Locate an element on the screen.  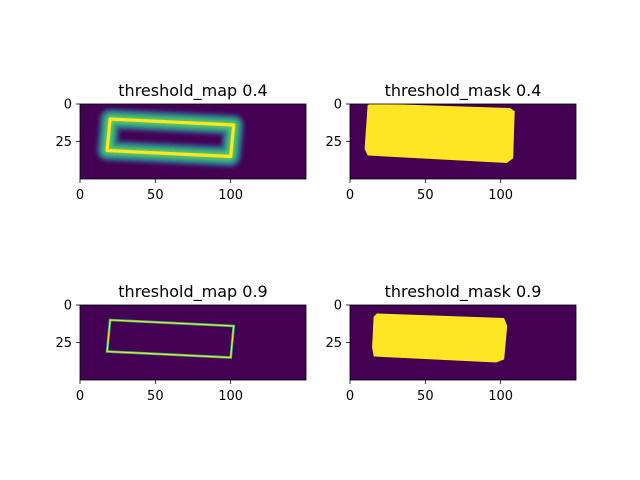
panel-3: threshold_map 0.9 0 50 100 0 25 is located at coordinates (181, 343).